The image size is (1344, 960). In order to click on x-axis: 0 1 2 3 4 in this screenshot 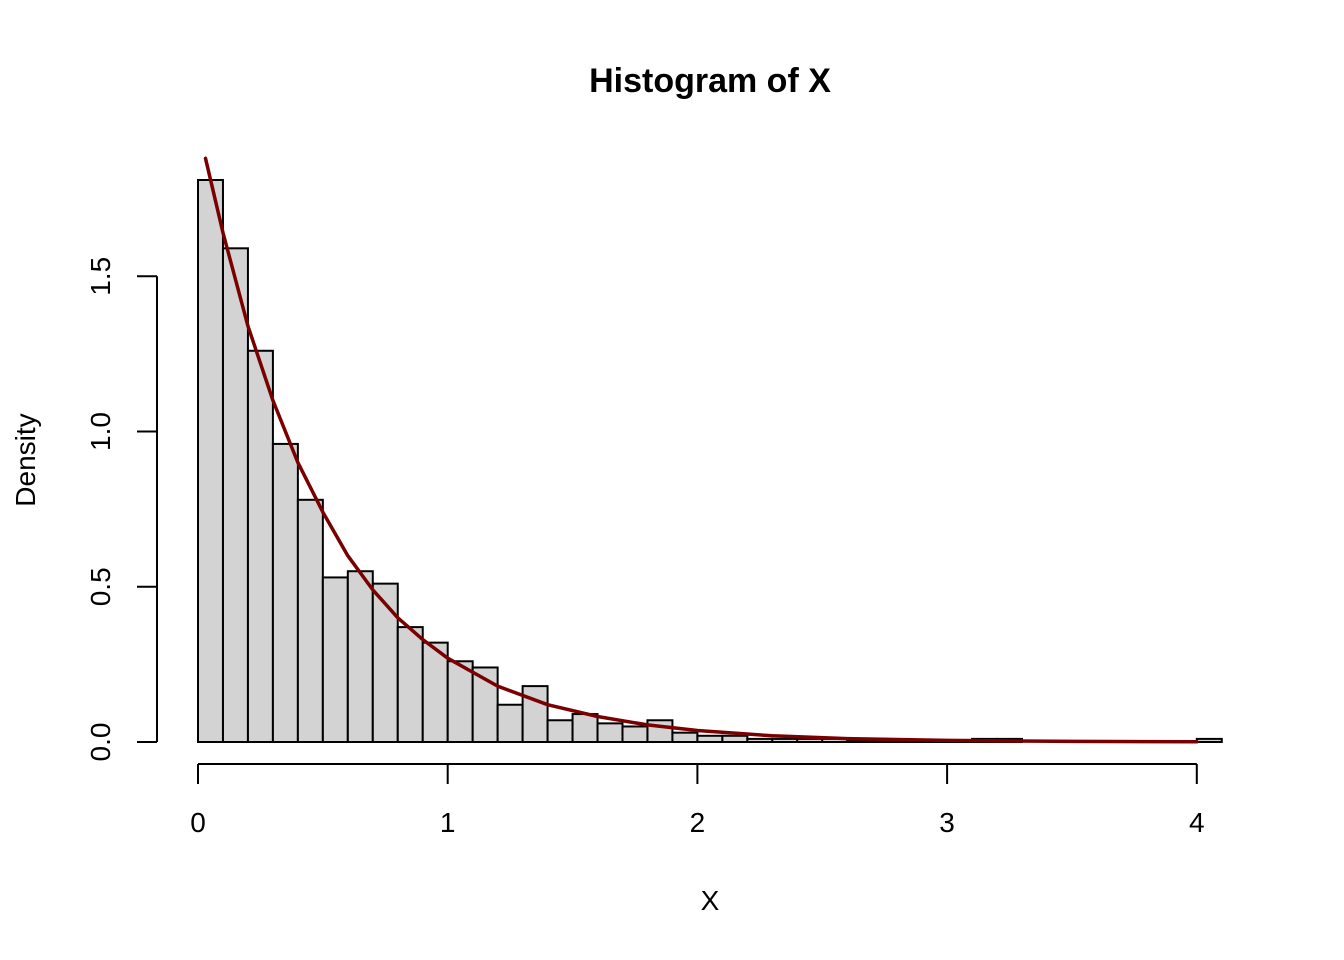, I will do `click(697, 800)`.